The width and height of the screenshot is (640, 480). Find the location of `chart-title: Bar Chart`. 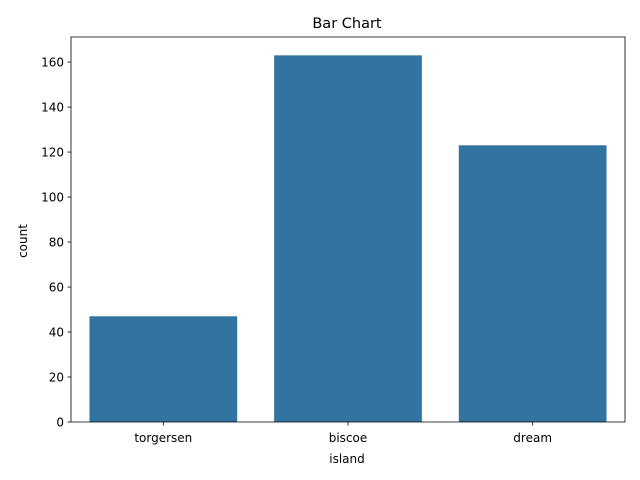

chart-title: Bar Chart is located at coordinates (347, 24).